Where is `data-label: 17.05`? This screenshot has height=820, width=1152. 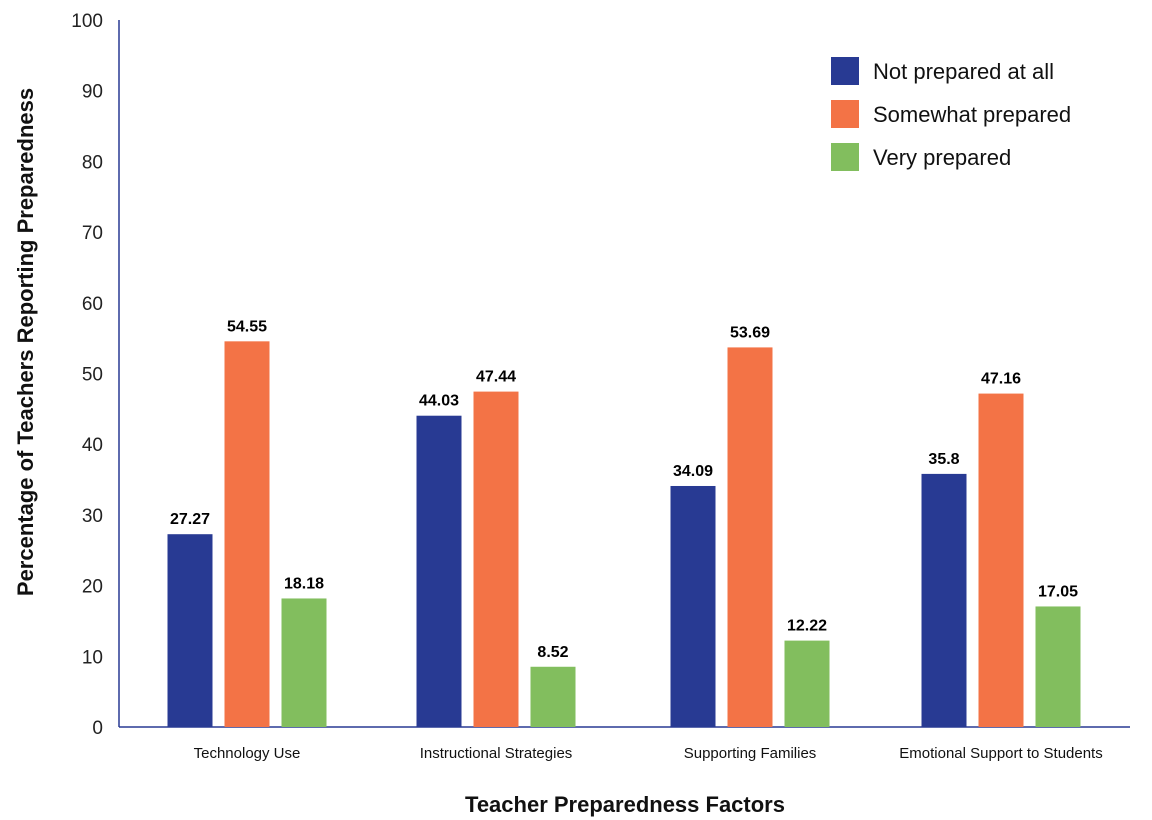
data-label: 17.05 is located at coordinates (1058, 591).